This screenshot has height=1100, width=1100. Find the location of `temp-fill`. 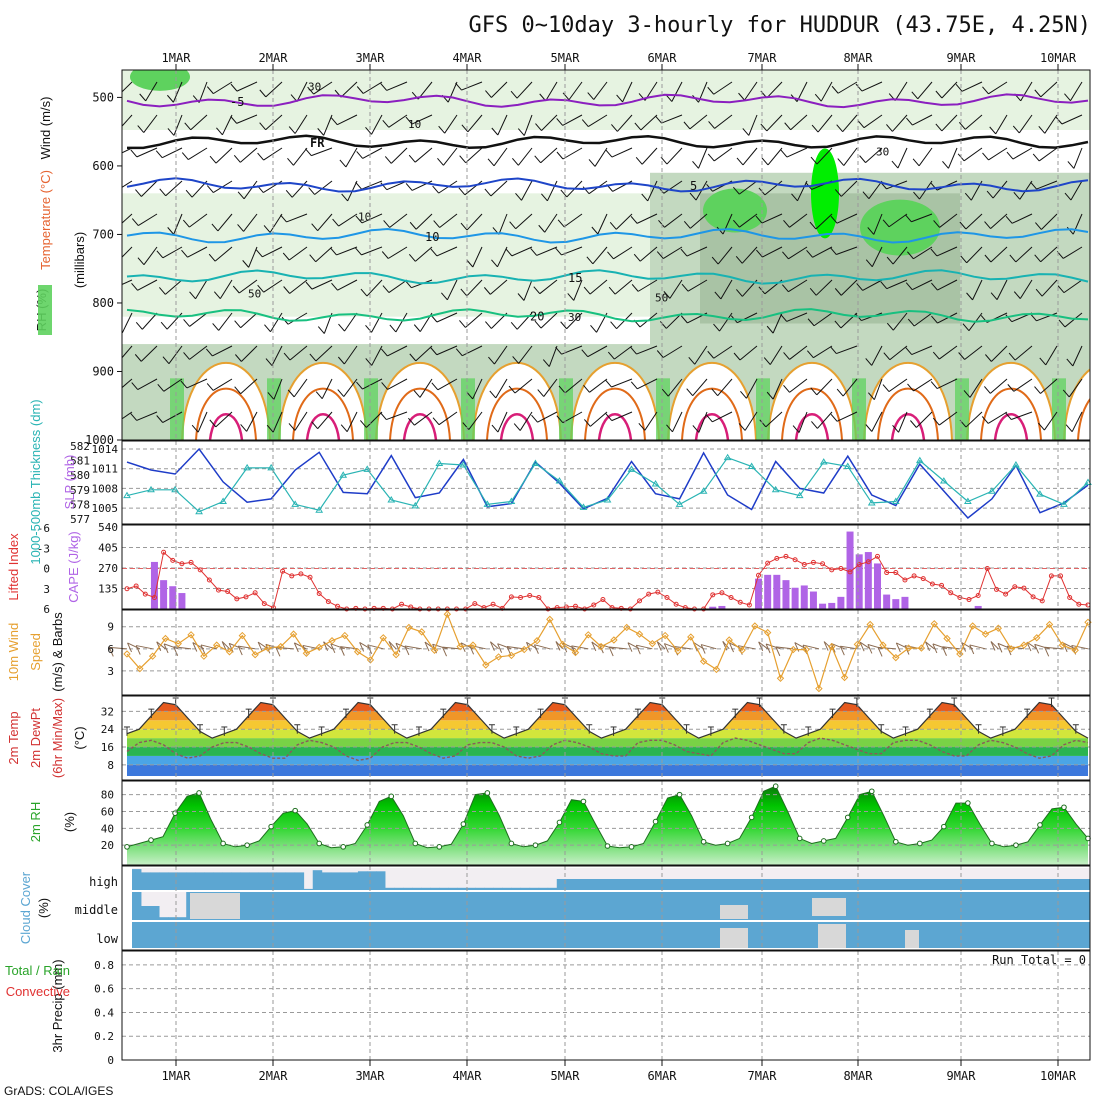

temp-fill is located at coordinates (607, 739).